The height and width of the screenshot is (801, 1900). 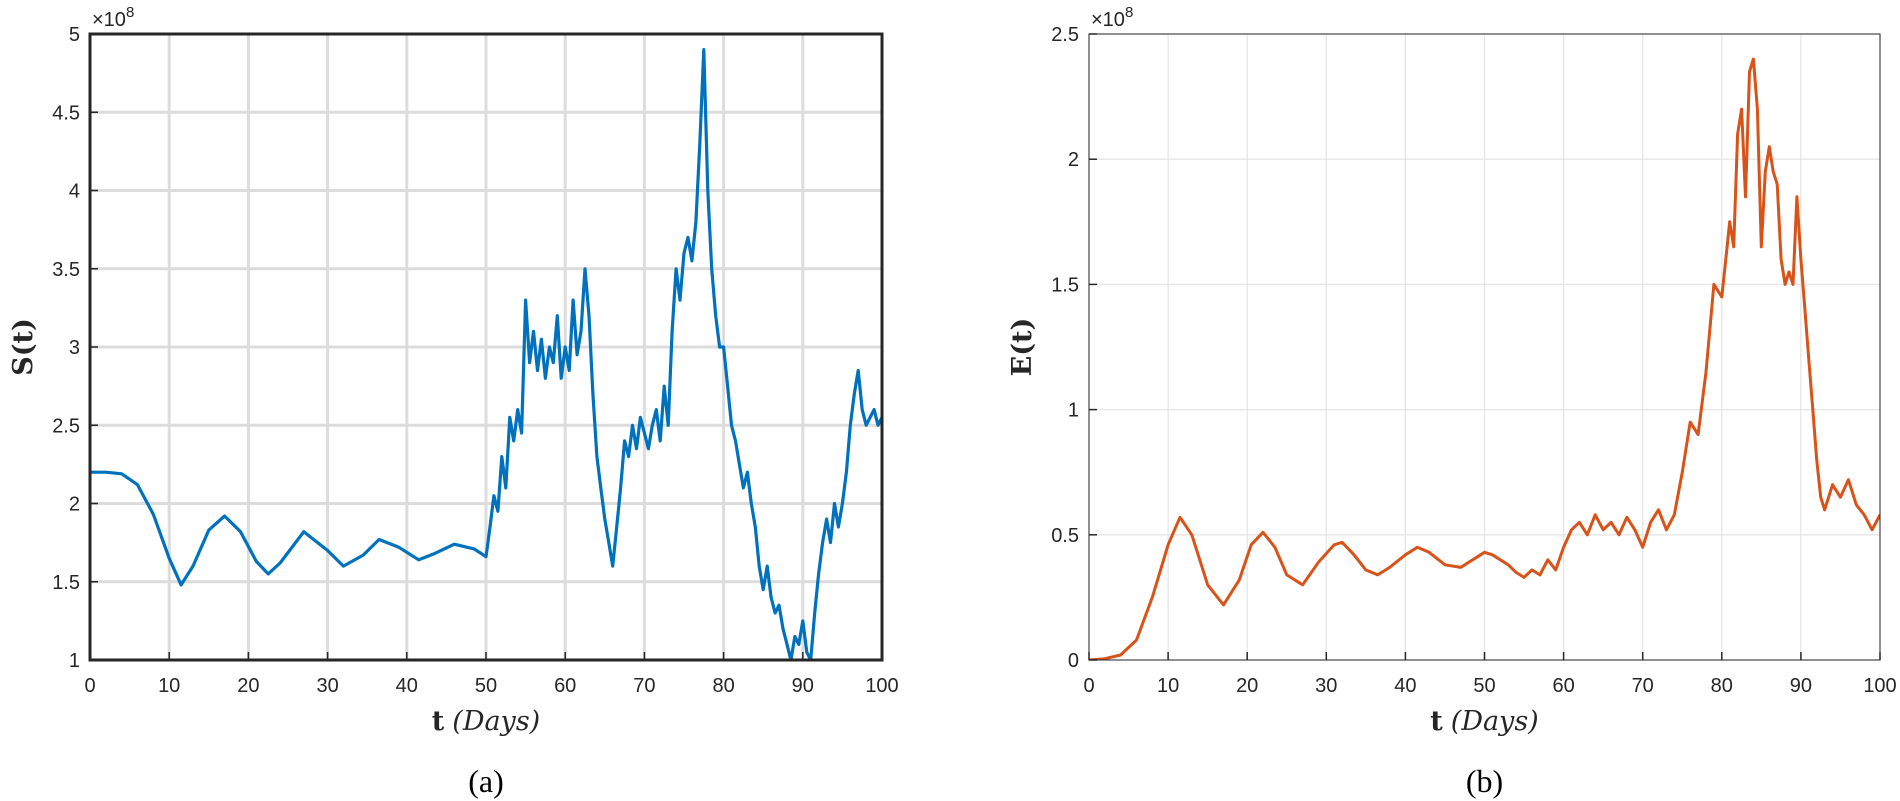 What do you see at coordinates (1073, 661) in the screenshot?
I see `y-tick-label: 0` at bounding box center [1073, 661].